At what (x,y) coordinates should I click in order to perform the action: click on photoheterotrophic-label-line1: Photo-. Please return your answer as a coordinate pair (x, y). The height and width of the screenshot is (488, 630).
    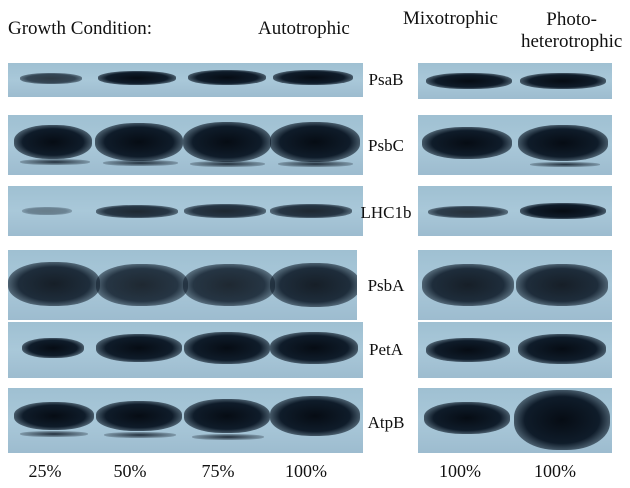
    Looking at the image, I should click on (571, 19).